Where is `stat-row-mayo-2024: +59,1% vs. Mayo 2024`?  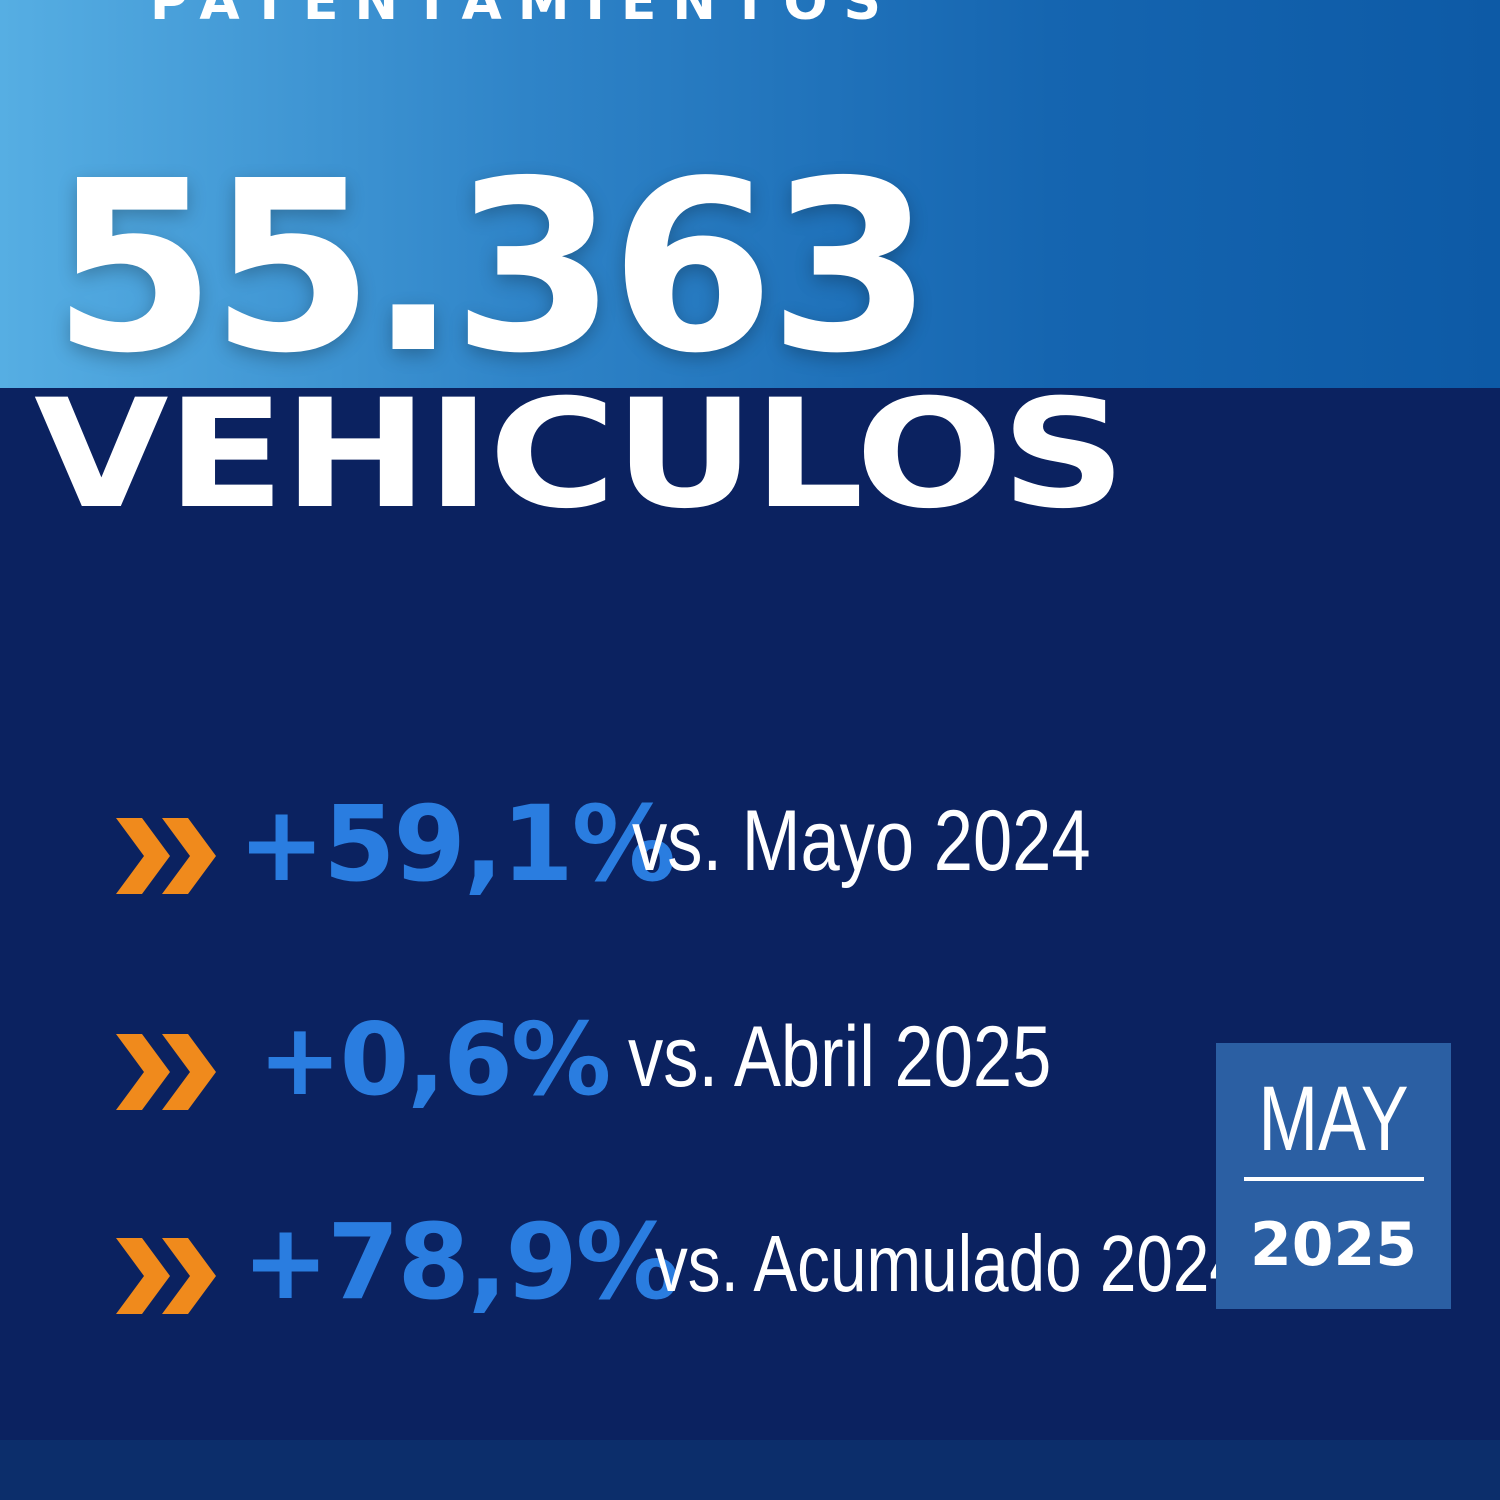 stat-row-mayo-2024: +59,1% vs. Mayo 2024 is located at coordinates (600, 850).